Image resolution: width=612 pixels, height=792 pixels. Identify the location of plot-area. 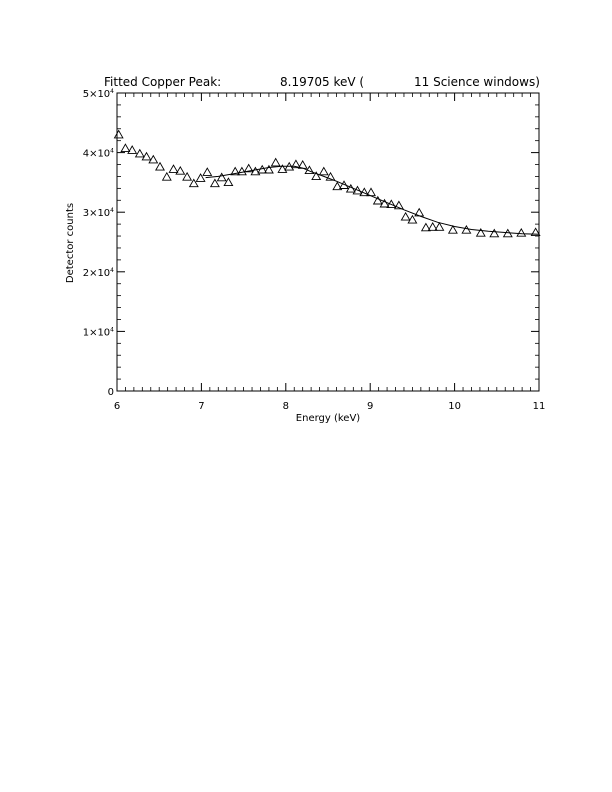
(327, 183).